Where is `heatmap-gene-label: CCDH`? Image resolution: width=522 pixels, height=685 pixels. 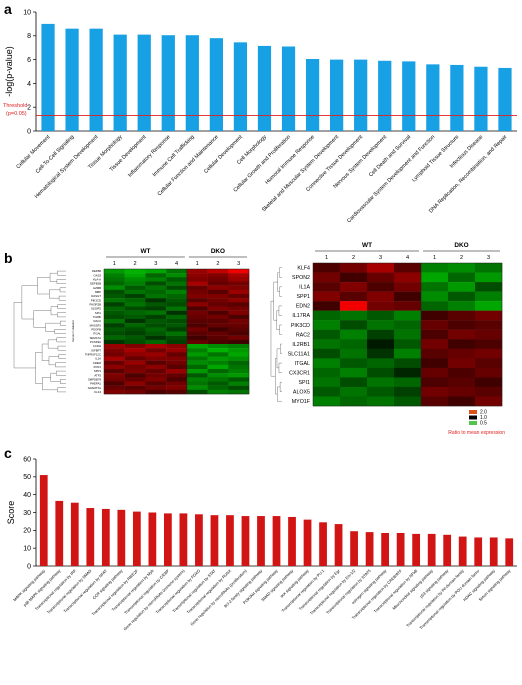
heatmap-gene-label: CCDH is located at coordinates (97, 346).